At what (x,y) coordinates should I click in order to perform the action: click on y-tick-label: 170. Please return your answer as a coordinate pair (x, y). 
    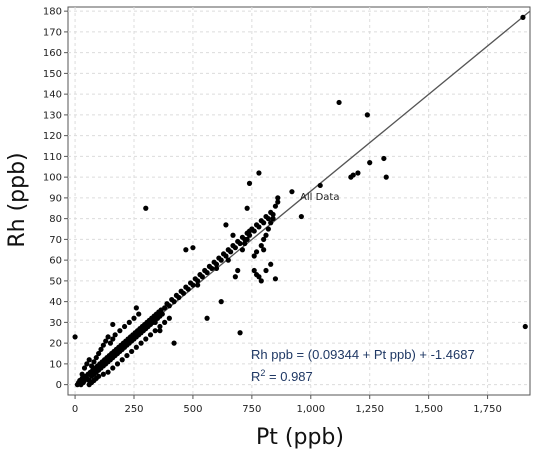
    Looking at the image, I should click on (52, 32).